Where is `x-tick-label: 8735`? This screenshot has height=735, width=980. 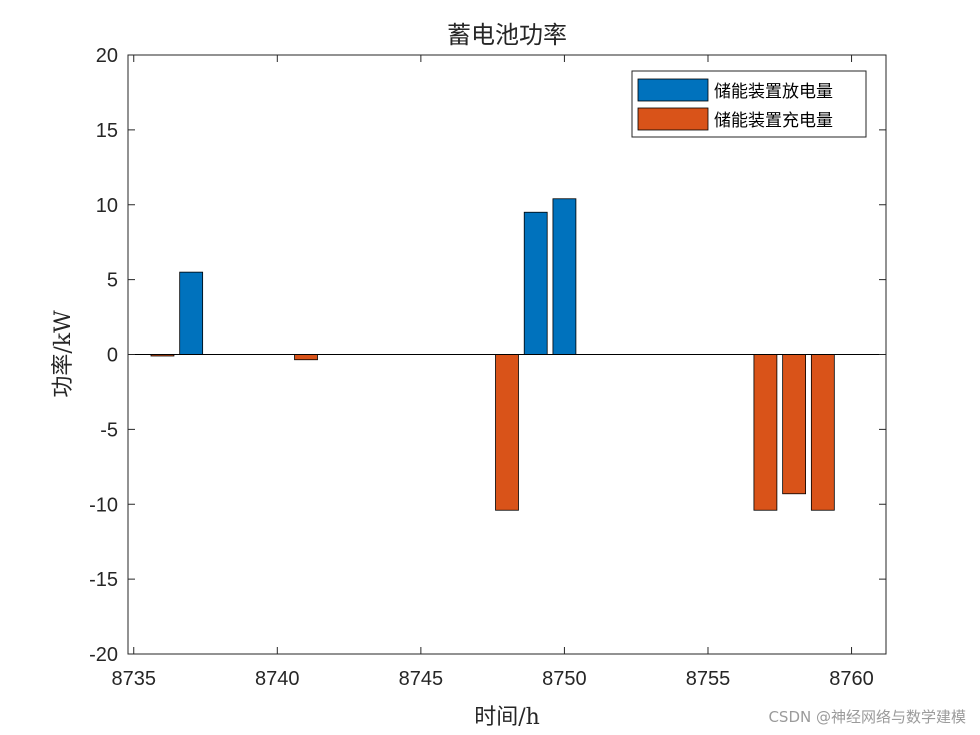 x-tick-label: 8735 is located at coordinates (133, 679).